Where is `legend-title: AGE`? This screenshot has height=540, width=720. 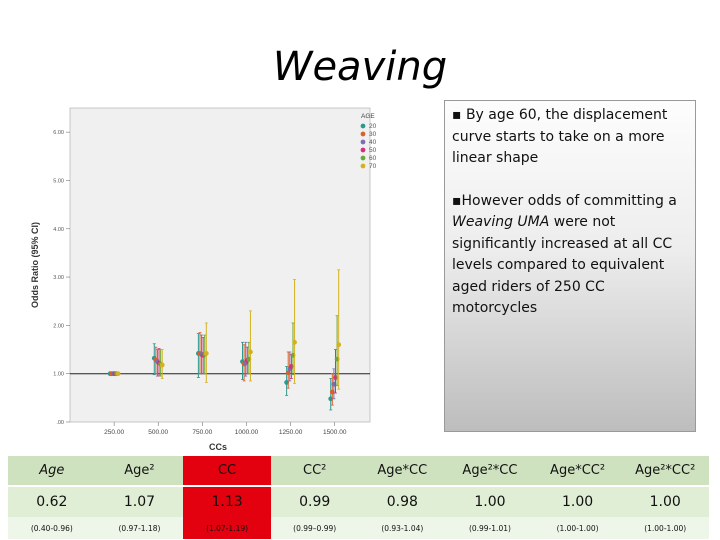 legend-title: AGE is located at coordinates (368, 116).